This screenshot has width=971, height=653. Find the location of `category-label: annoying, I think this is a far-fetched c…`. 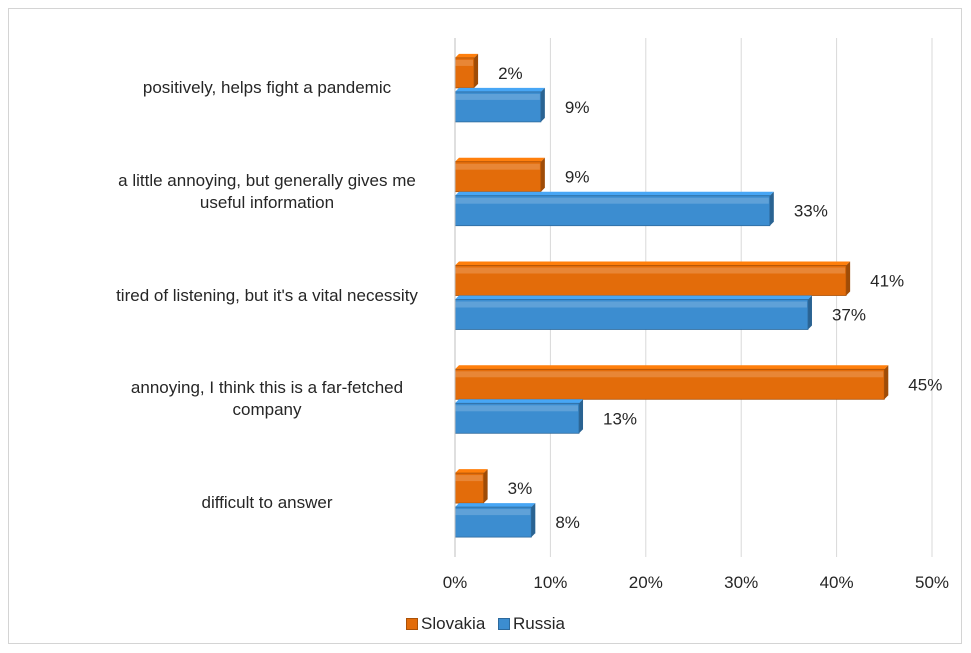

category-label: annoying, I think this is a far-fetched c… is located at coordinates (267, 399).